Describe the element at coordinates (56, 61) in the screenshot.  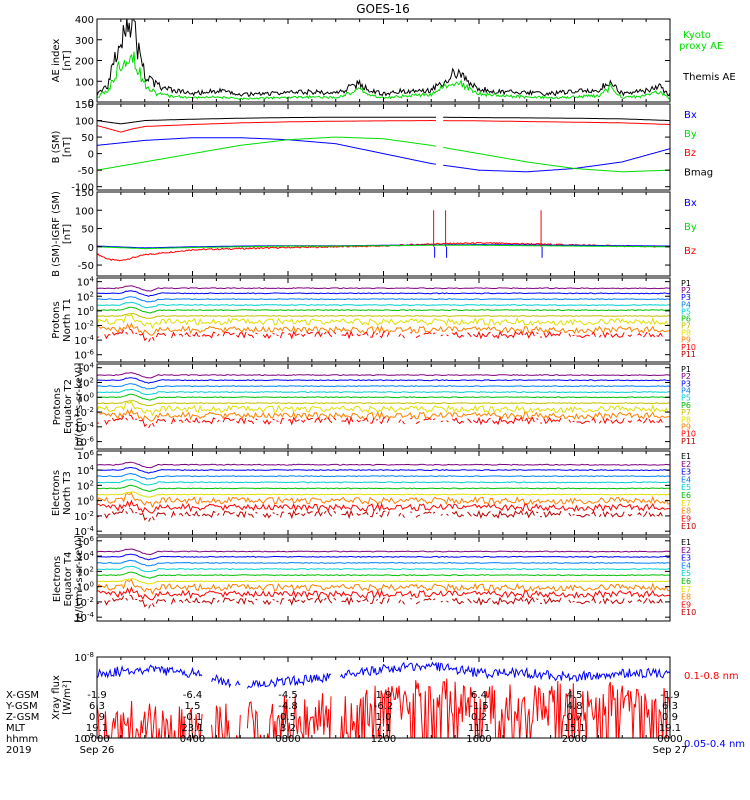
I see `y-axis-label: AE index` at that location.